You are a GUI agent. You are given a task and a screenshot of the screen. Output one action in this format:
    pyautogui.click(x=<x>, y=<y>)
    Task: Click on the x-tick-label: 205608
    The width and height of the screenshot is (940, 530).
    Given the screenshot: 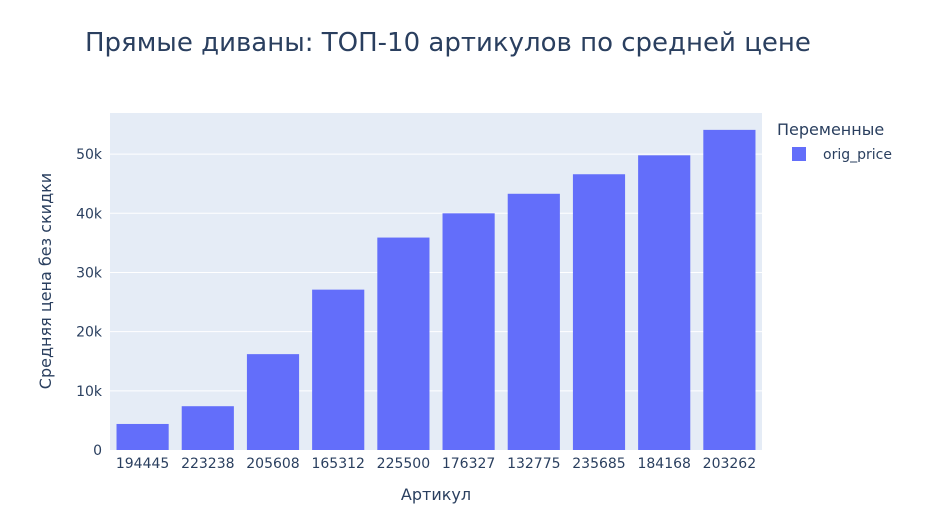 What is the action you would take?
    pyautogui.click(x=272, y=464)
    